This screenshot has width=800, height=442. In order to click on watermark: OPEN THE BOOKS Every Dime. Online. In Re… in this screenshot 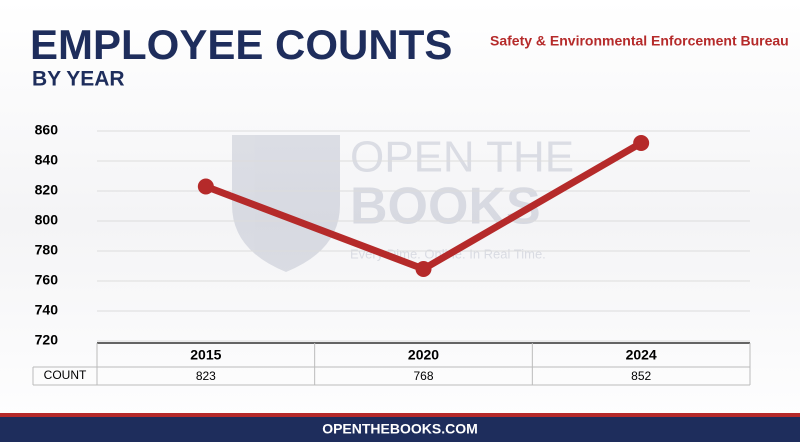, I will do `click(403, 202)`.